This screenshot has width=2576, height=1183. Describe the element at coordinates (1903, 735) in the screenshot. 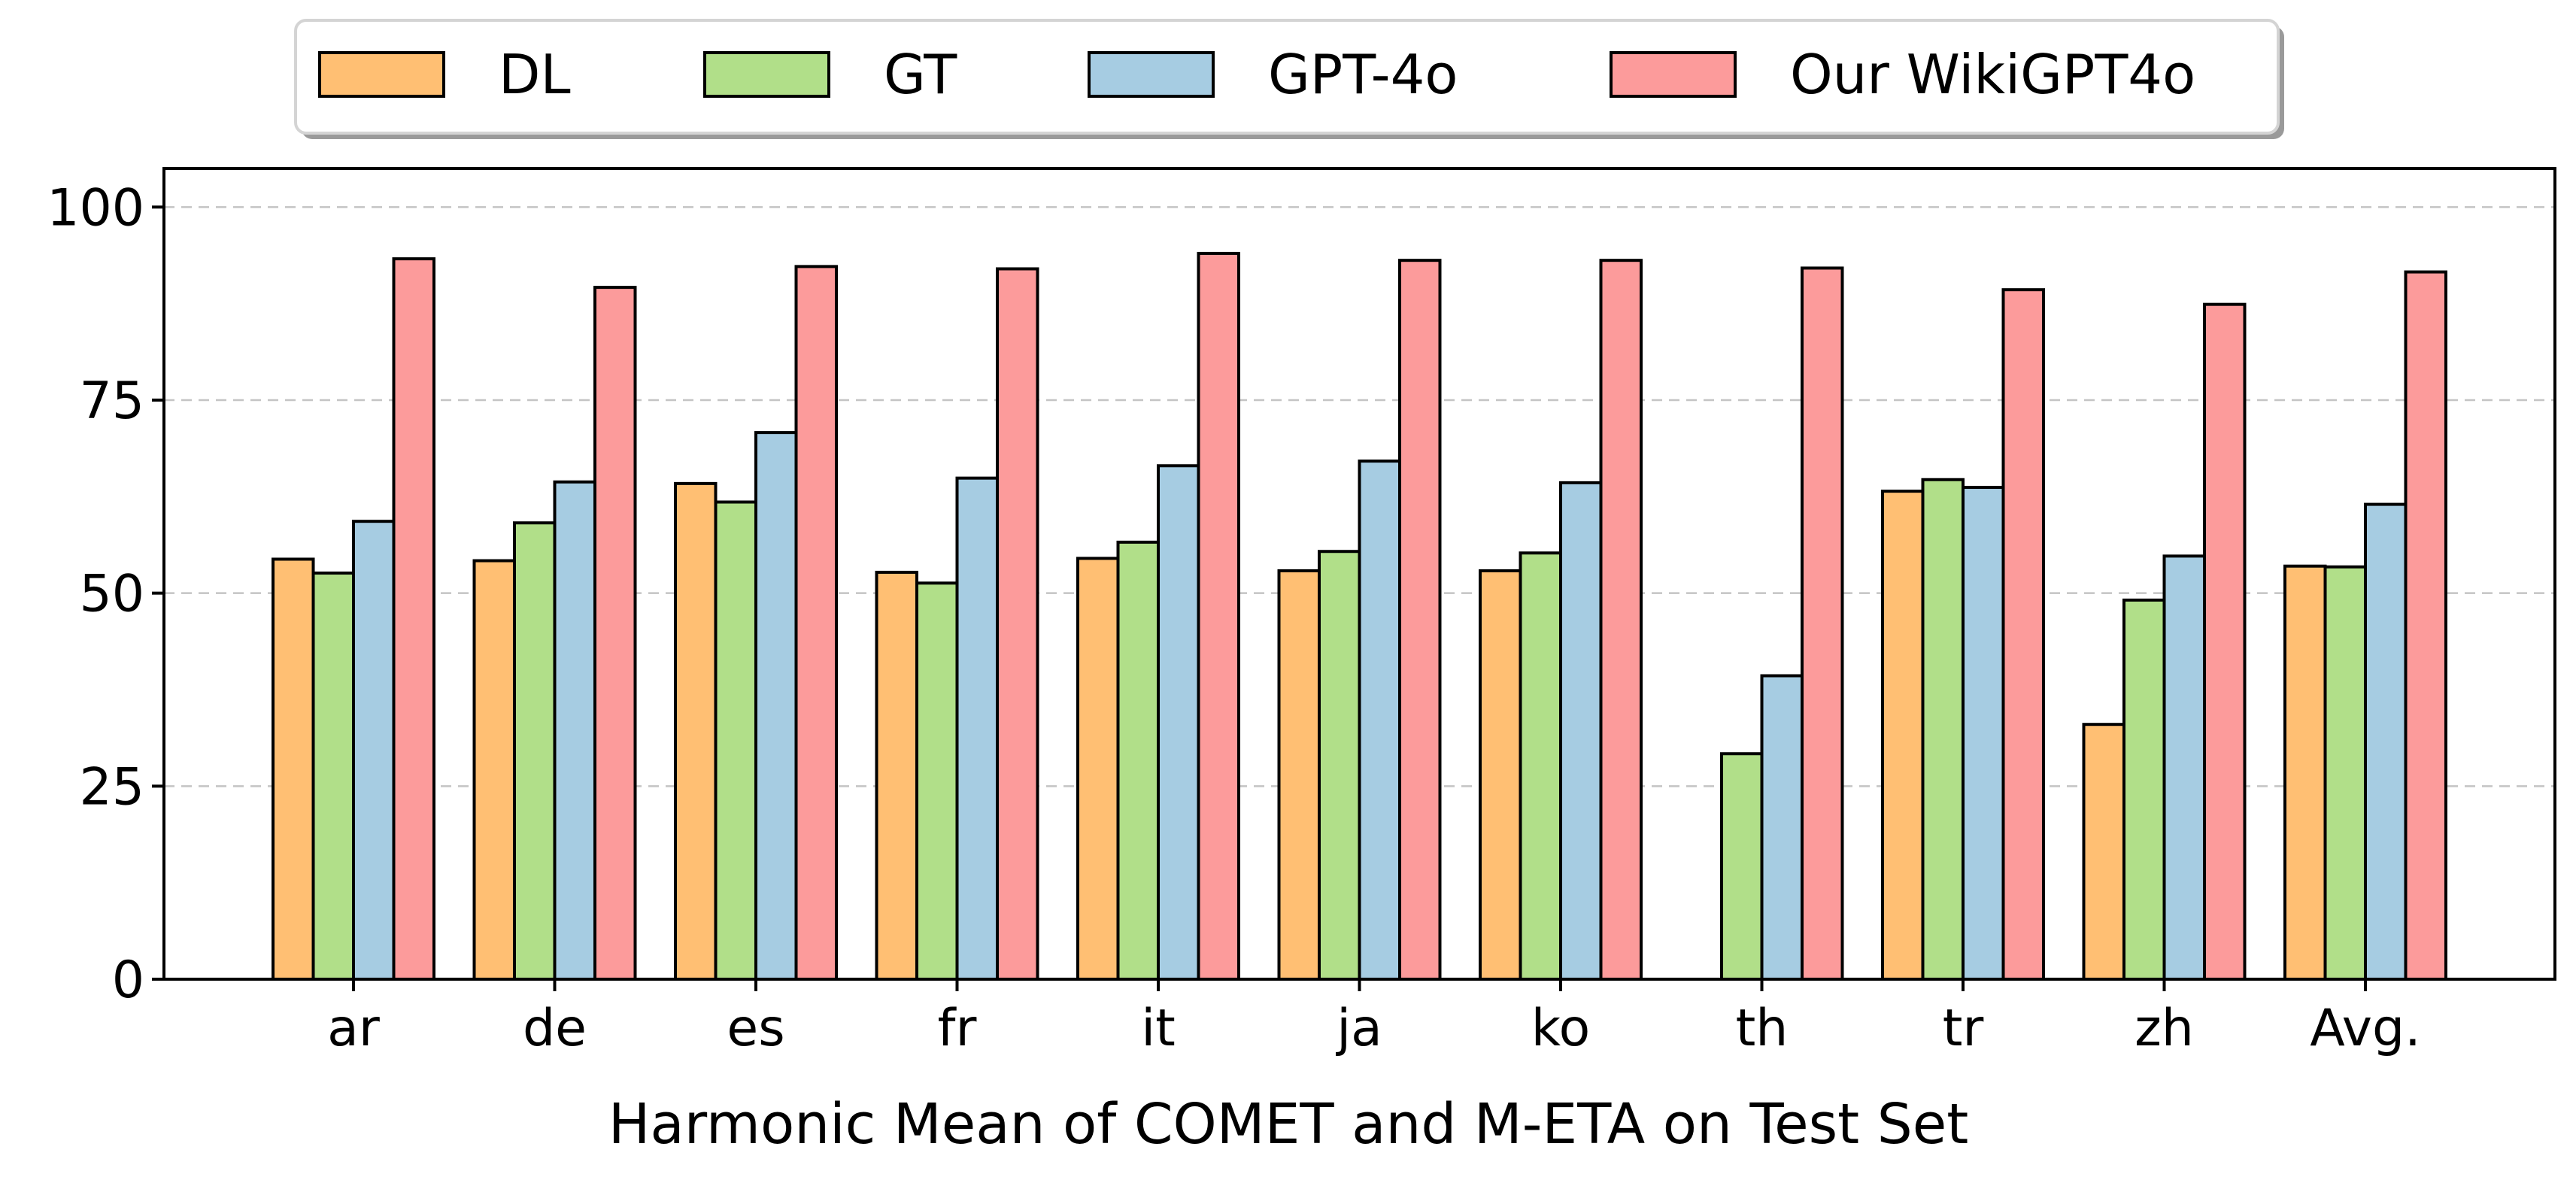

I see `bar-dl-tr` at that location.